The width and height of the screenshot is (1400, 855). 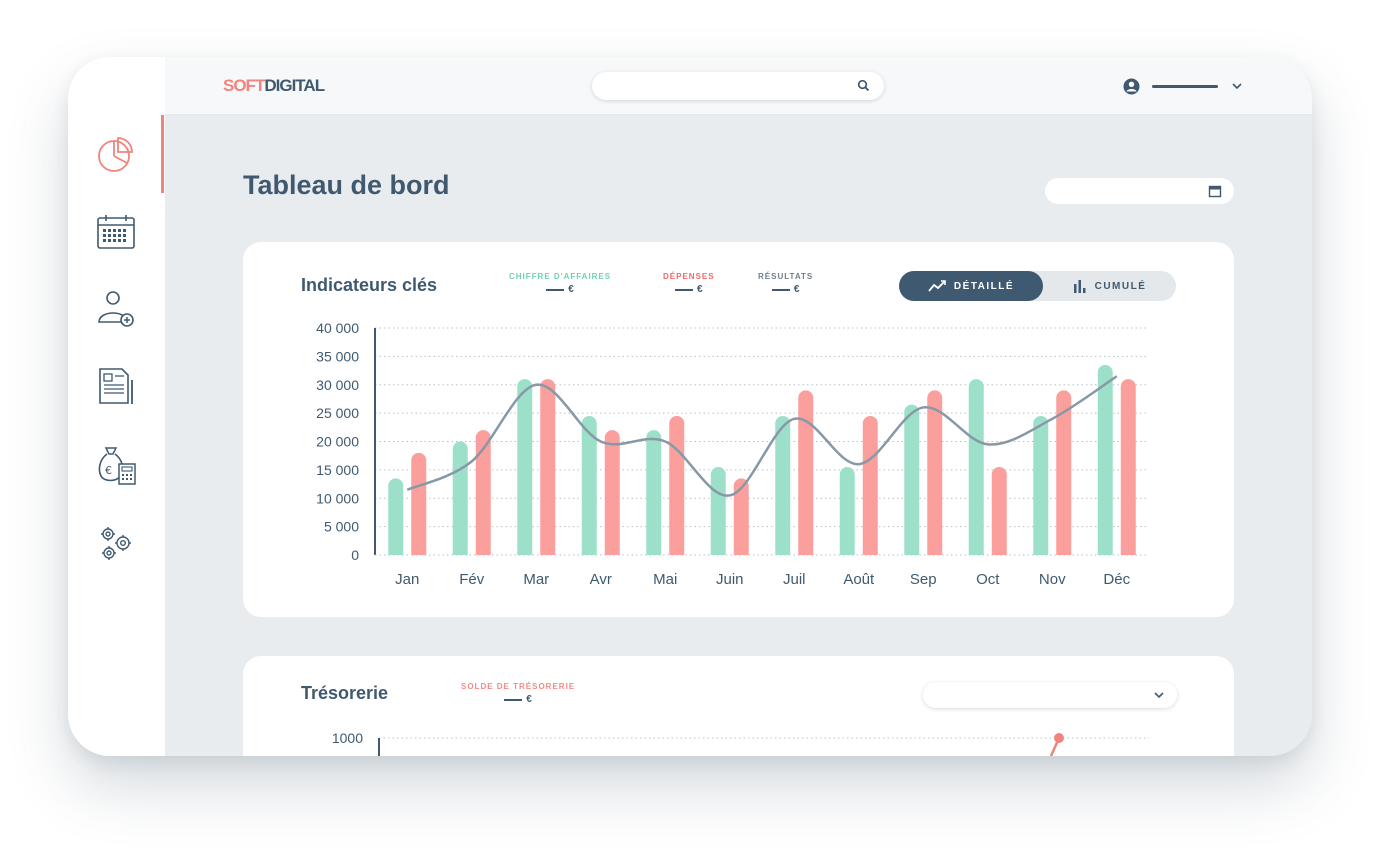 I want to click on toggle-detail-label: DÉTAILLÉ, so click(x=984, y=286).